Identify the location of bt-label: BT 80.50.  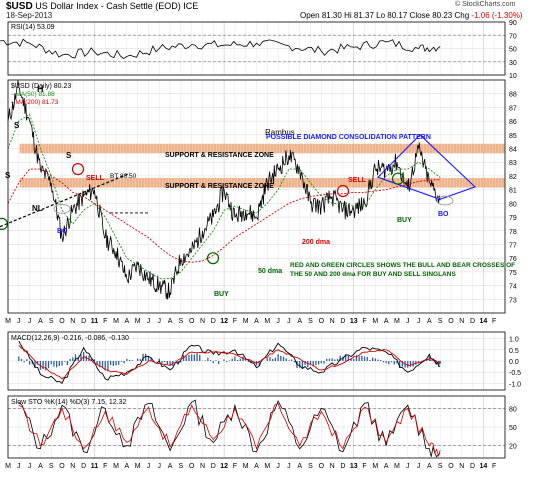
(123, 176).